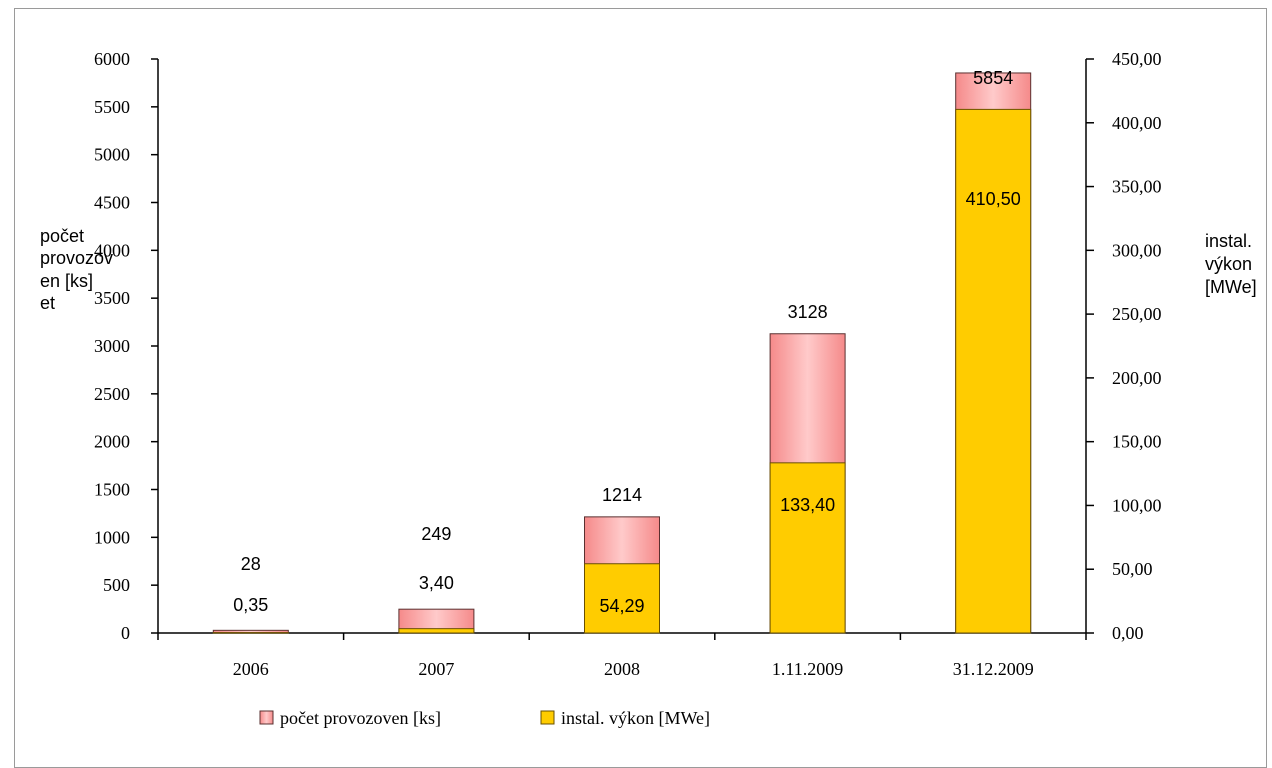 This screenshot has height=768, width=1272. I want to click on right-tick-label: 150,00, so click(1137, 442).